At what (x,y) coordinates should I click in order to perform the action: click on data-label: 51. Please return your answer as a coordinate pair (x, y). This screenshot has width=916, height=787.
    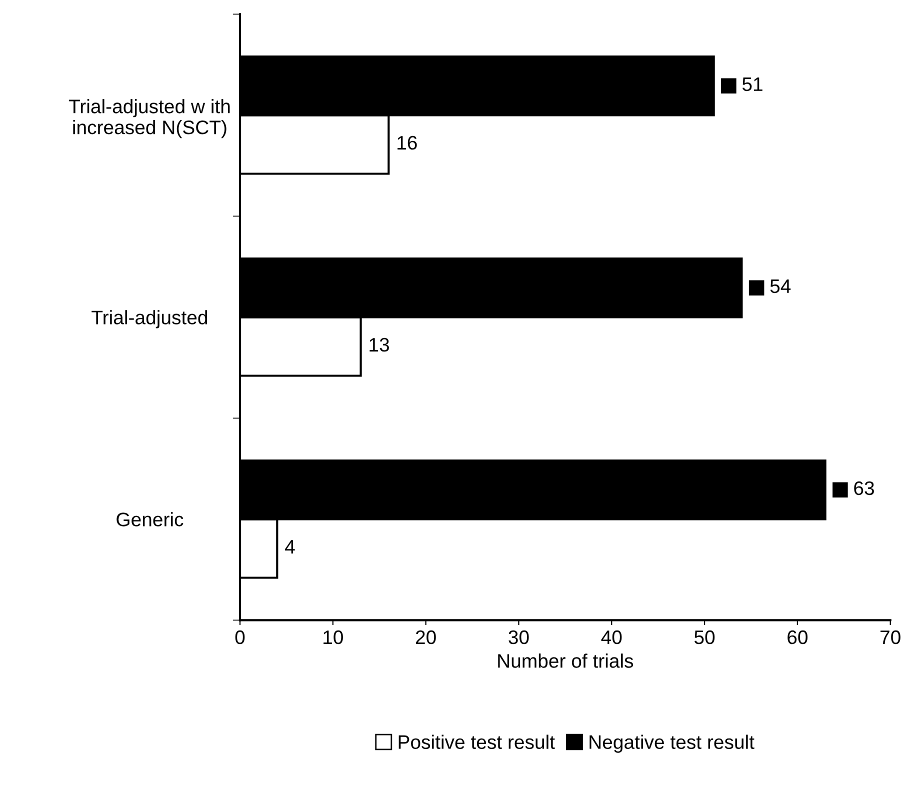
    Looking at the image, I should click on (752, 85).